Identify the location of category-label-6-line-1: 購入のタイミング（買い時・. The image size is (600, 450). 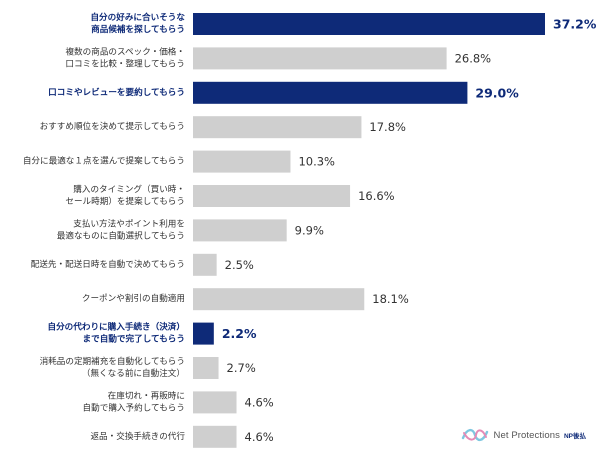
(129, 189).